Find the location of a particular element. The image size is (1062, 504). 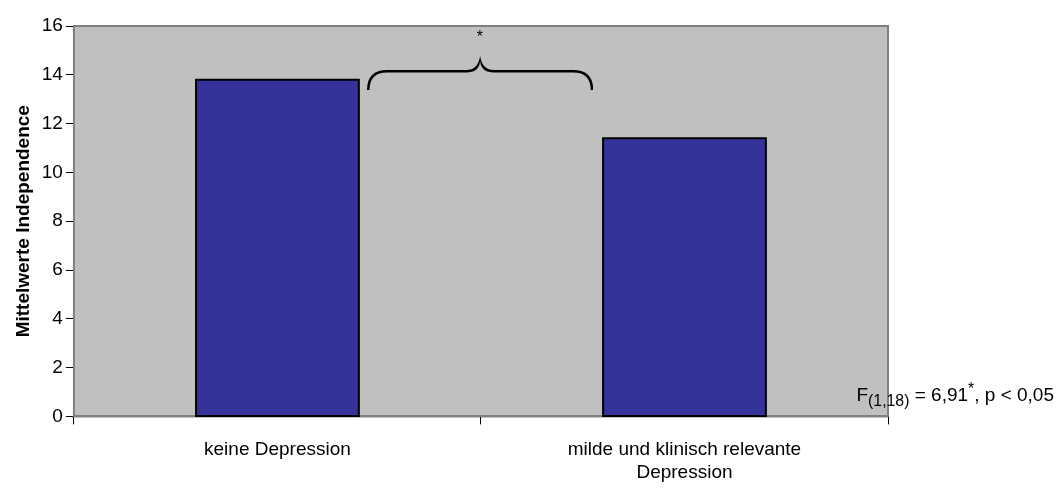

x-tick-label: keine Depression is located at coordinates (277, 449).